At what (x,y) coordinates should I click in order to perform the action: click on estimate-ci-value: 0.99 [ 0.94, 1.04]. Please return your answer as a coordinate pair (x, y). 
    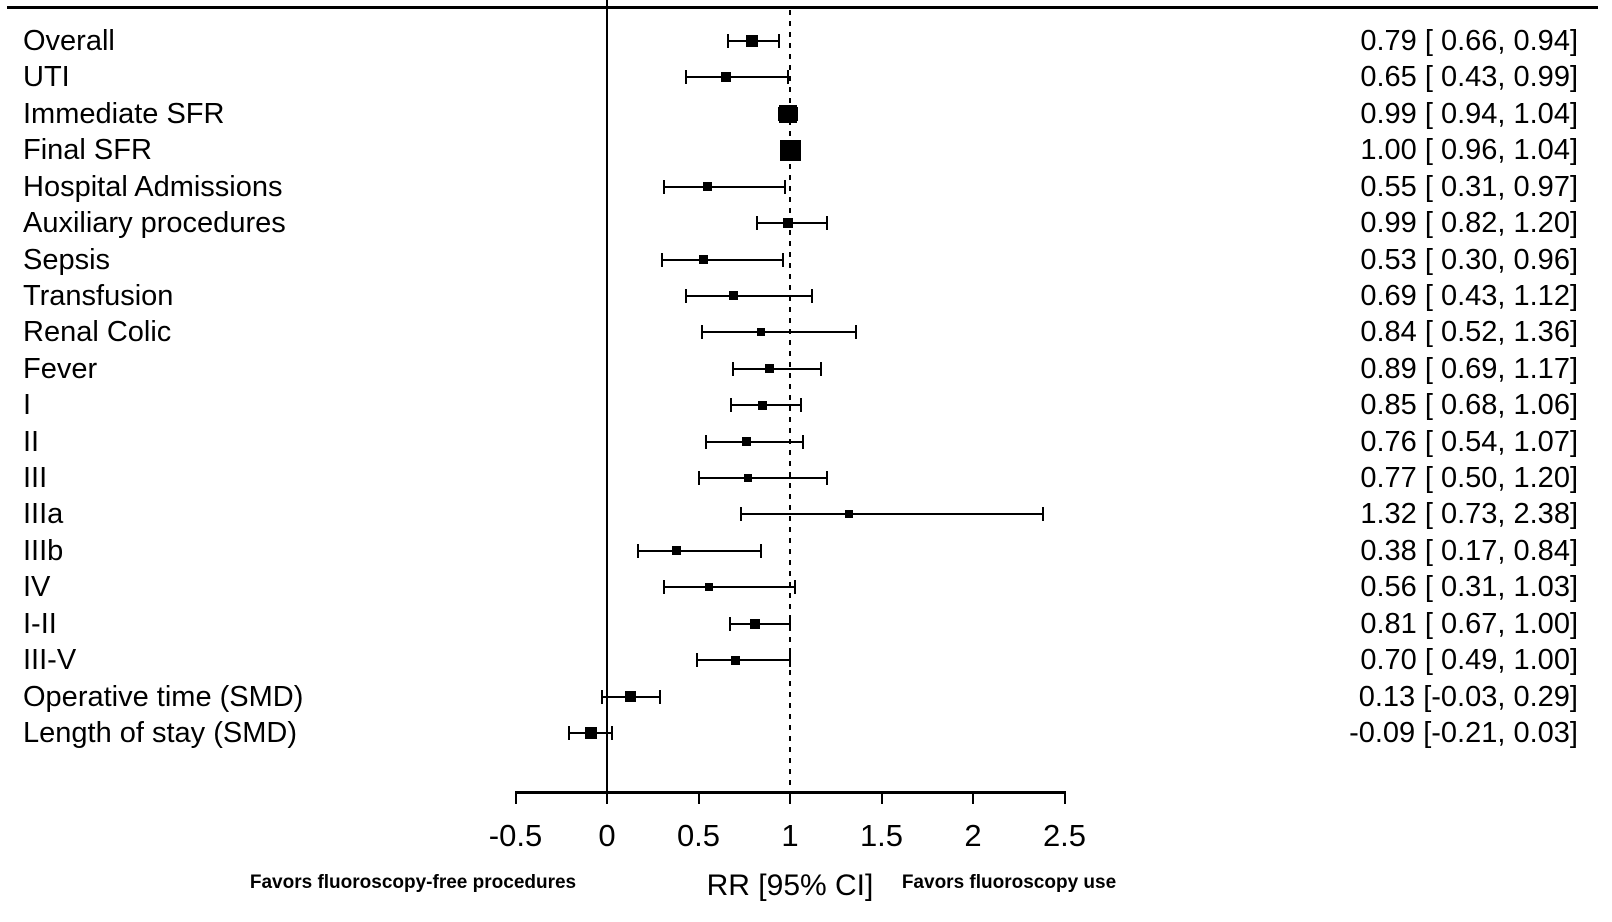
    Looking at the image, I should click on (1469, 113).